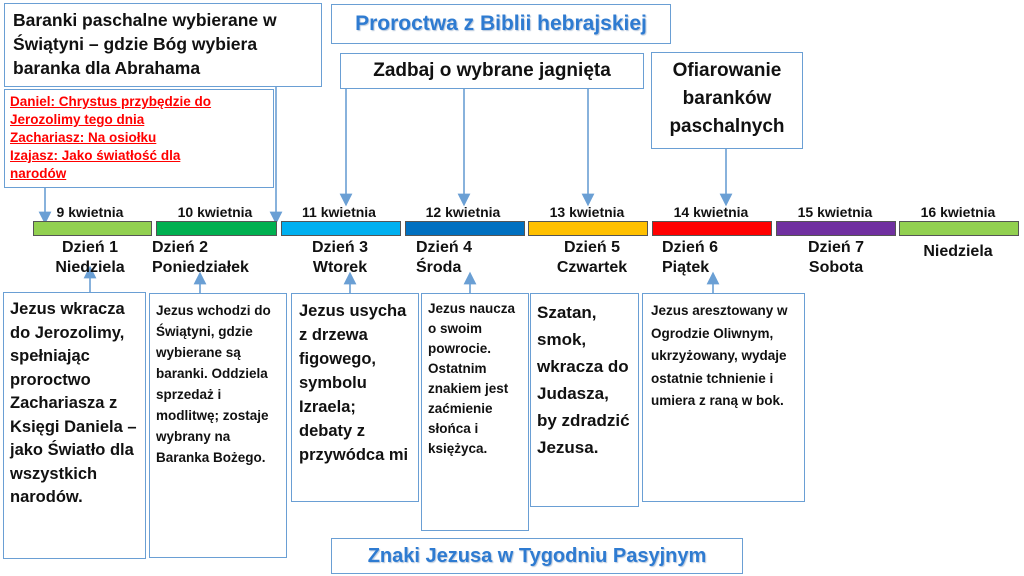 The image size is (1024, 576). What do you see at coordinates (83, 137) in the screenshot?
I see `prophecy-line-3: Zachariasz: Na osiołku` at bounding box center [83, 137].